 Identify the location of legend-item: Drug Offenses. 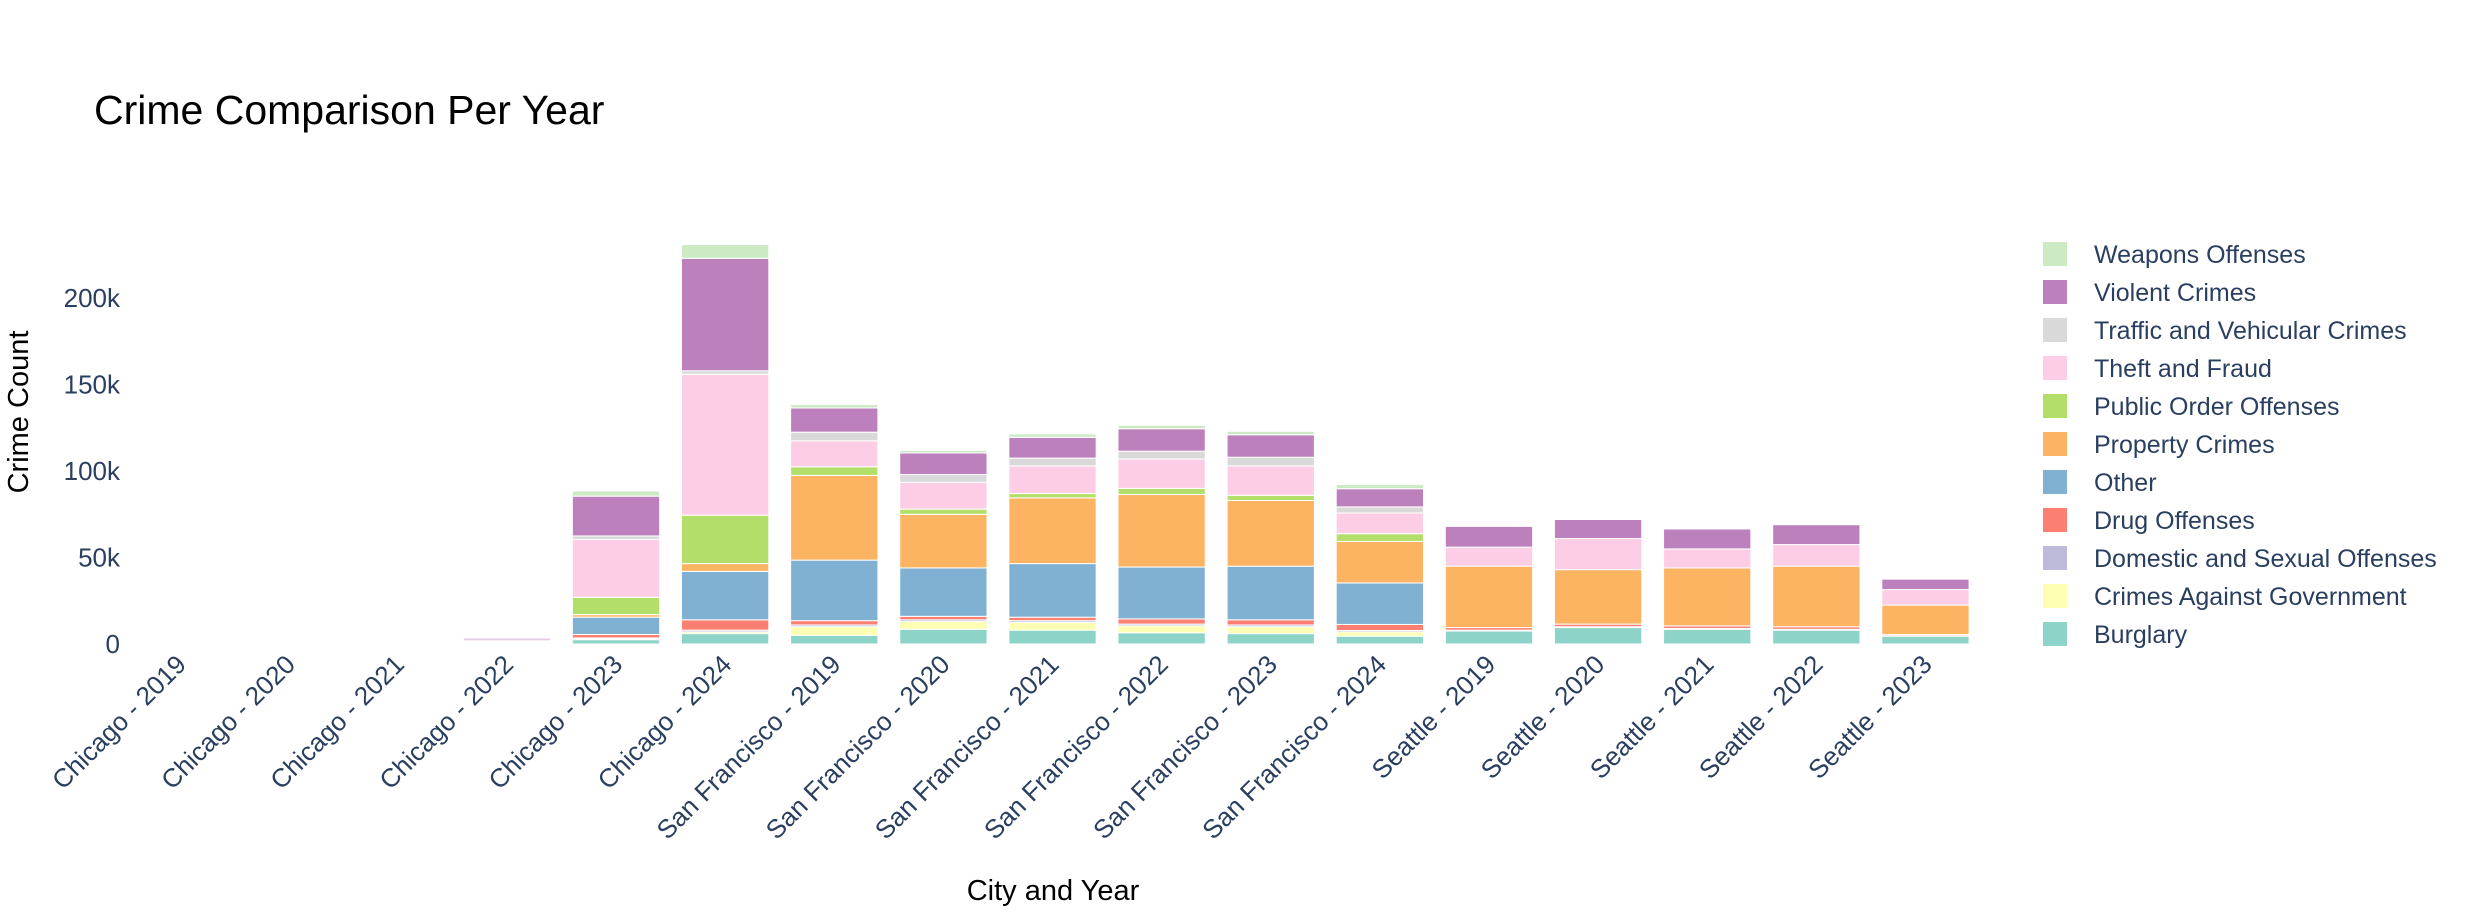
(2149, 521).